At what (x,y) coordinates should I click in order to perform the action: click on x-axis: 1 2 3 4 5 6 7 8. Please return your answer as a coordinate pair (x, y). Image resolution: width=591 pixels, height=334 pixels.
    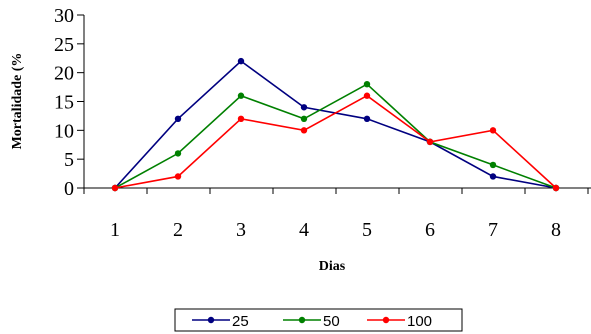
    Looking at the image, I should click on (337, 214).